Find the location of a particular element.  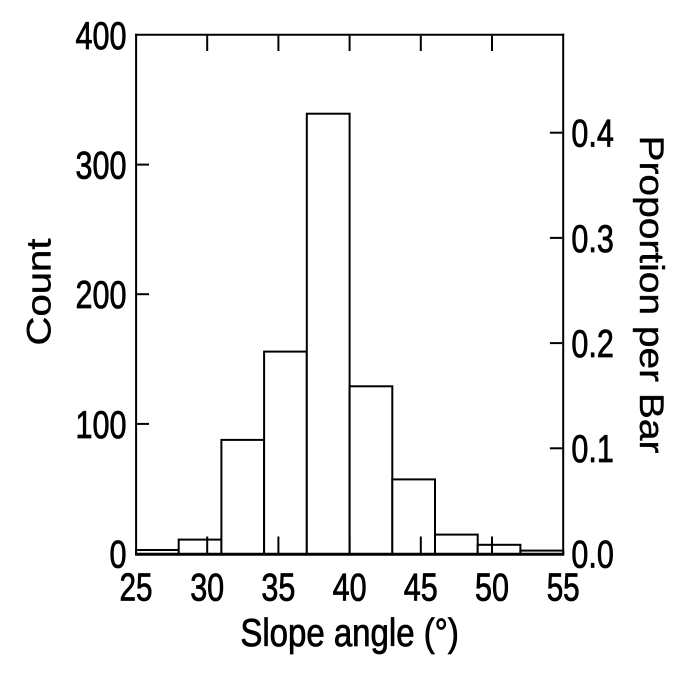

svg-text: 0.1 is located at coordinates (592, 449).